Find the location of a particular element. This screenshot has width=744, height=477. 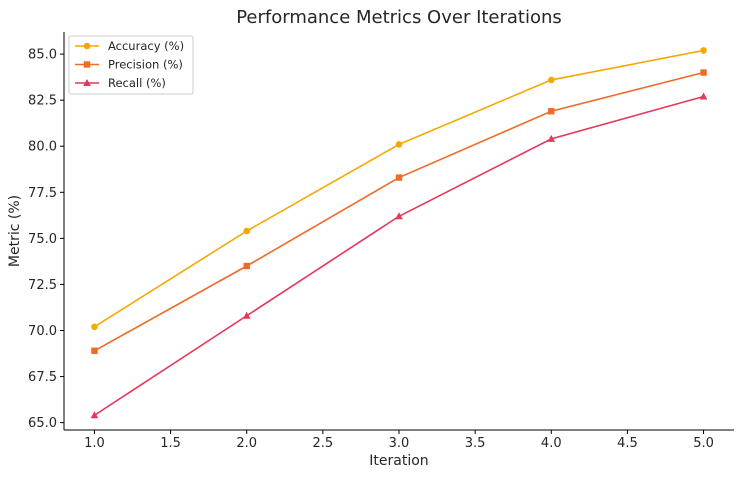

y-tick-label: 72.5 is located at coordinates (42, 285).